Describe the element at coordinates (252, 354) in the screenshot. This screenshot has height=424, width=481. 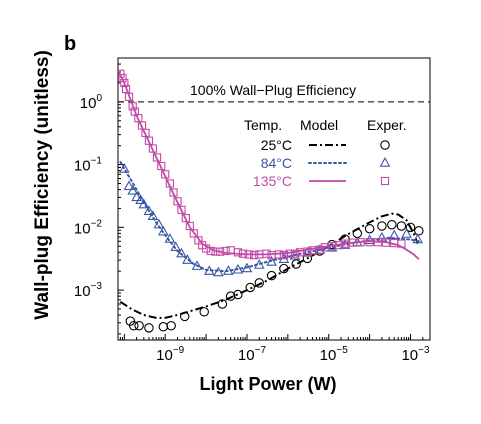
I see `x-tick-label: 10⁻⁷` at that location.